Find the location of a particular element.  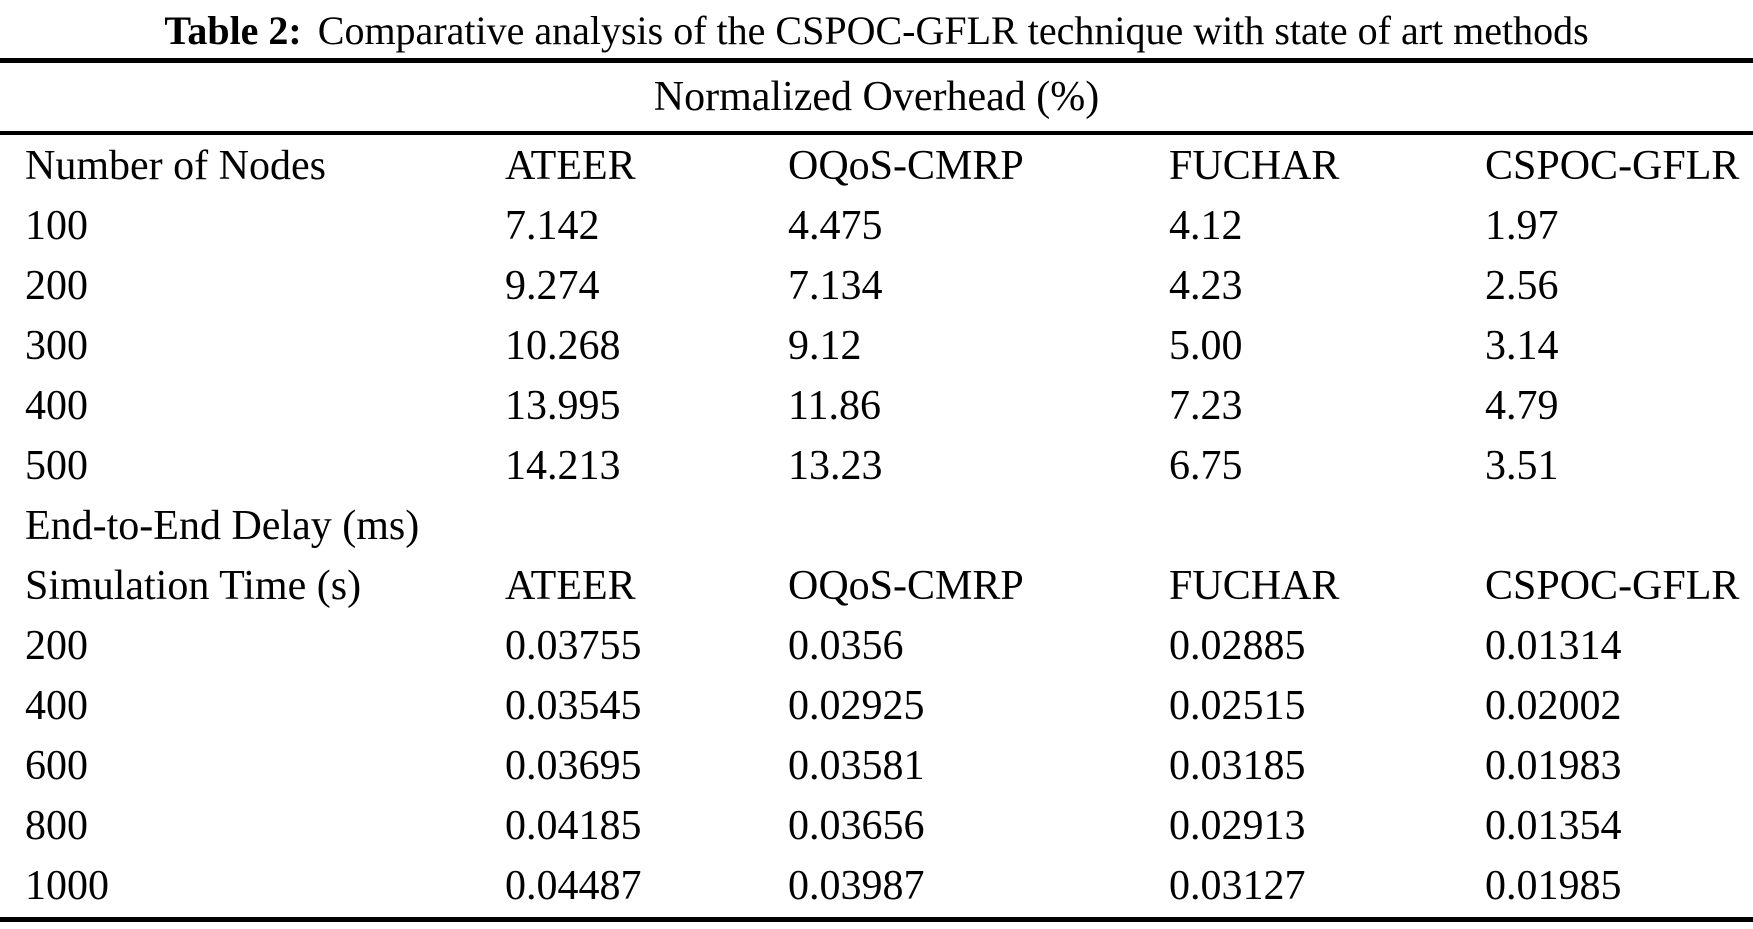

section-title-normalized-overhead: Normalized Overhead (%) is located at coordinates (876, 97).